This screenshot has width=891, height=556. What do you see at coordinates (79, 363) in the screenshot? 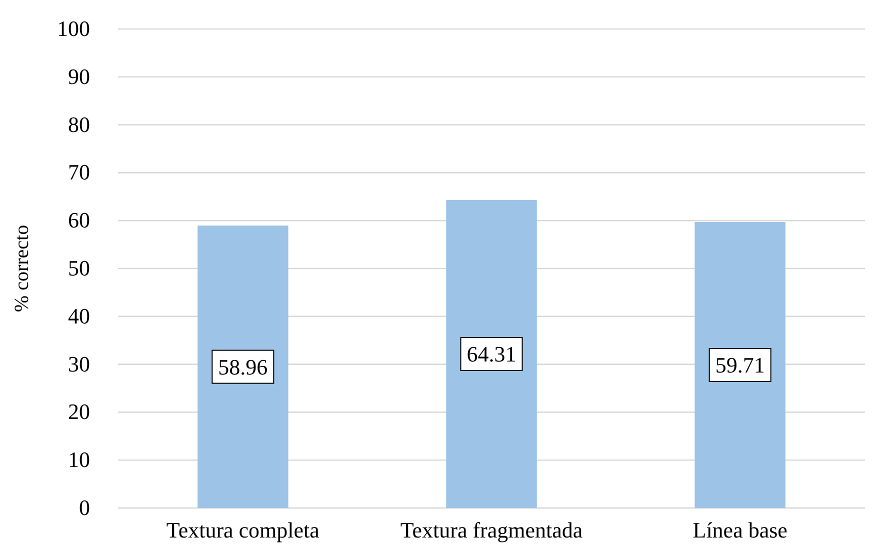
I see `y-tick-label: 30` at bounding box center [79, 363].